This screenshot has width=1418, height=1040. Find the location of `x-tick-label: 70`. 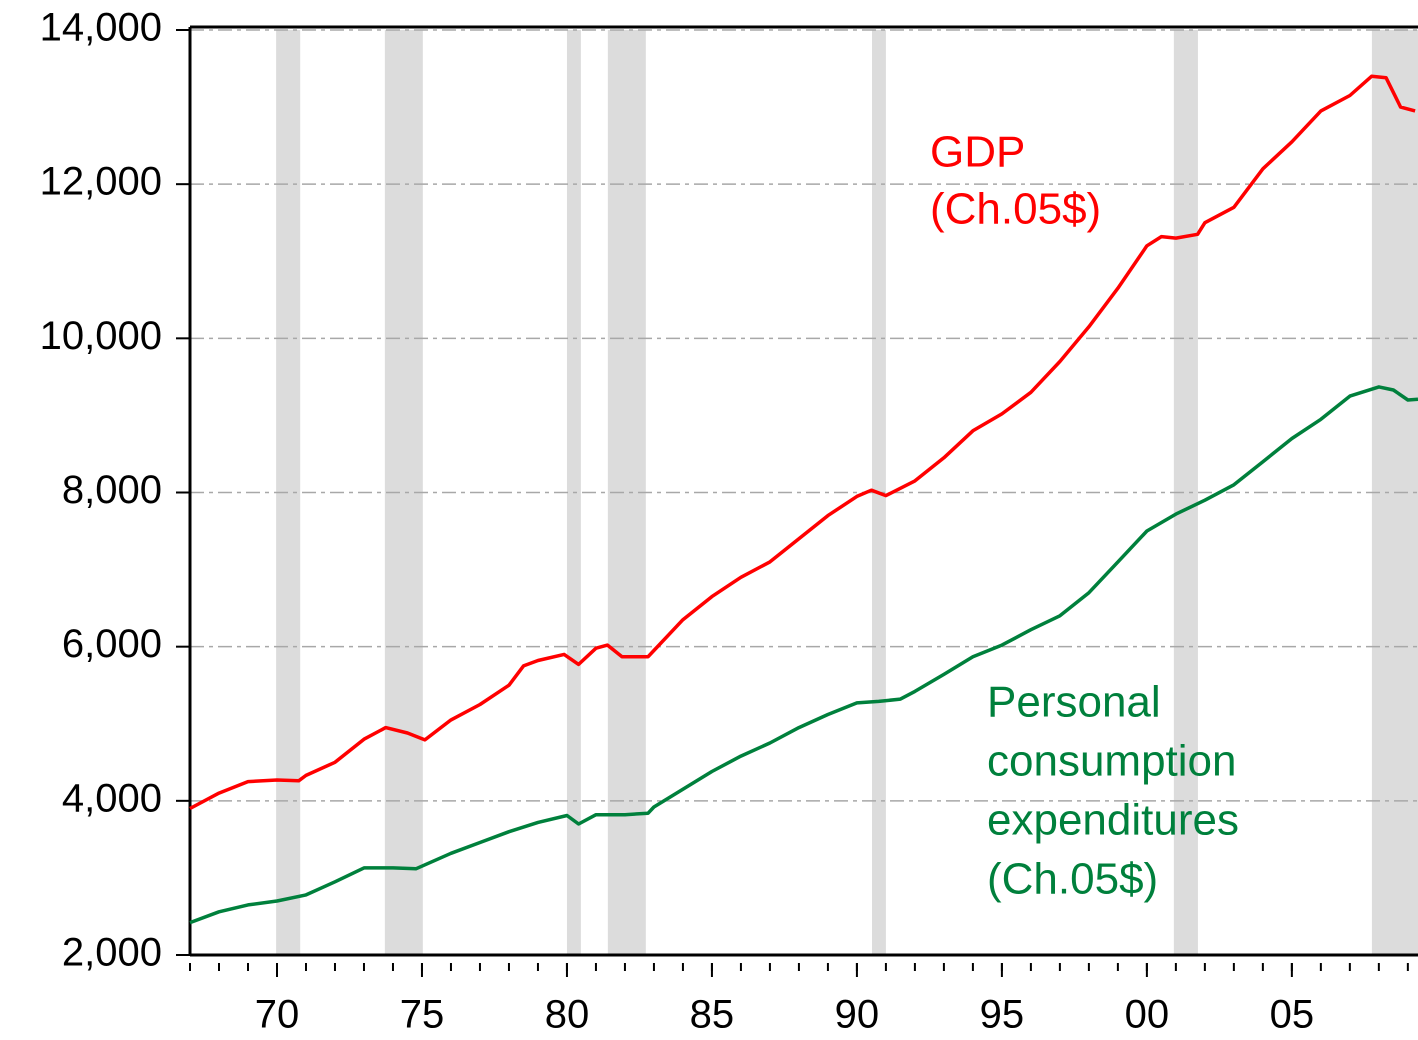

x-tick-label: 70 is located at coordinates (277, 1015).